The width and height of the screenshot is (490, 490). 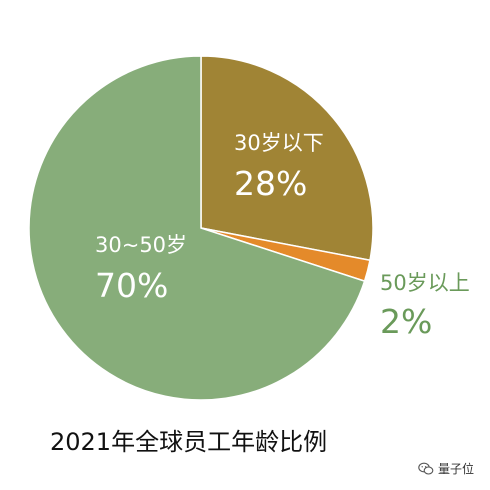 What do you see at coordinates (279, 143) in the screenshot?
I see `slice-category-label: 30岁以下` at bounding box center [279, 143].